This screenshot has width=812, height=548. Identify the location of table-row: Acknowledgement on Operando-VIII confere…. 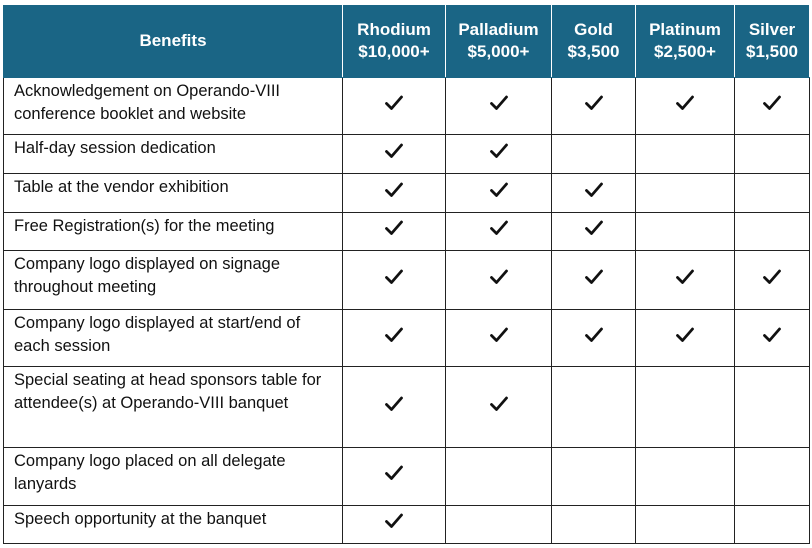
(406, 106).